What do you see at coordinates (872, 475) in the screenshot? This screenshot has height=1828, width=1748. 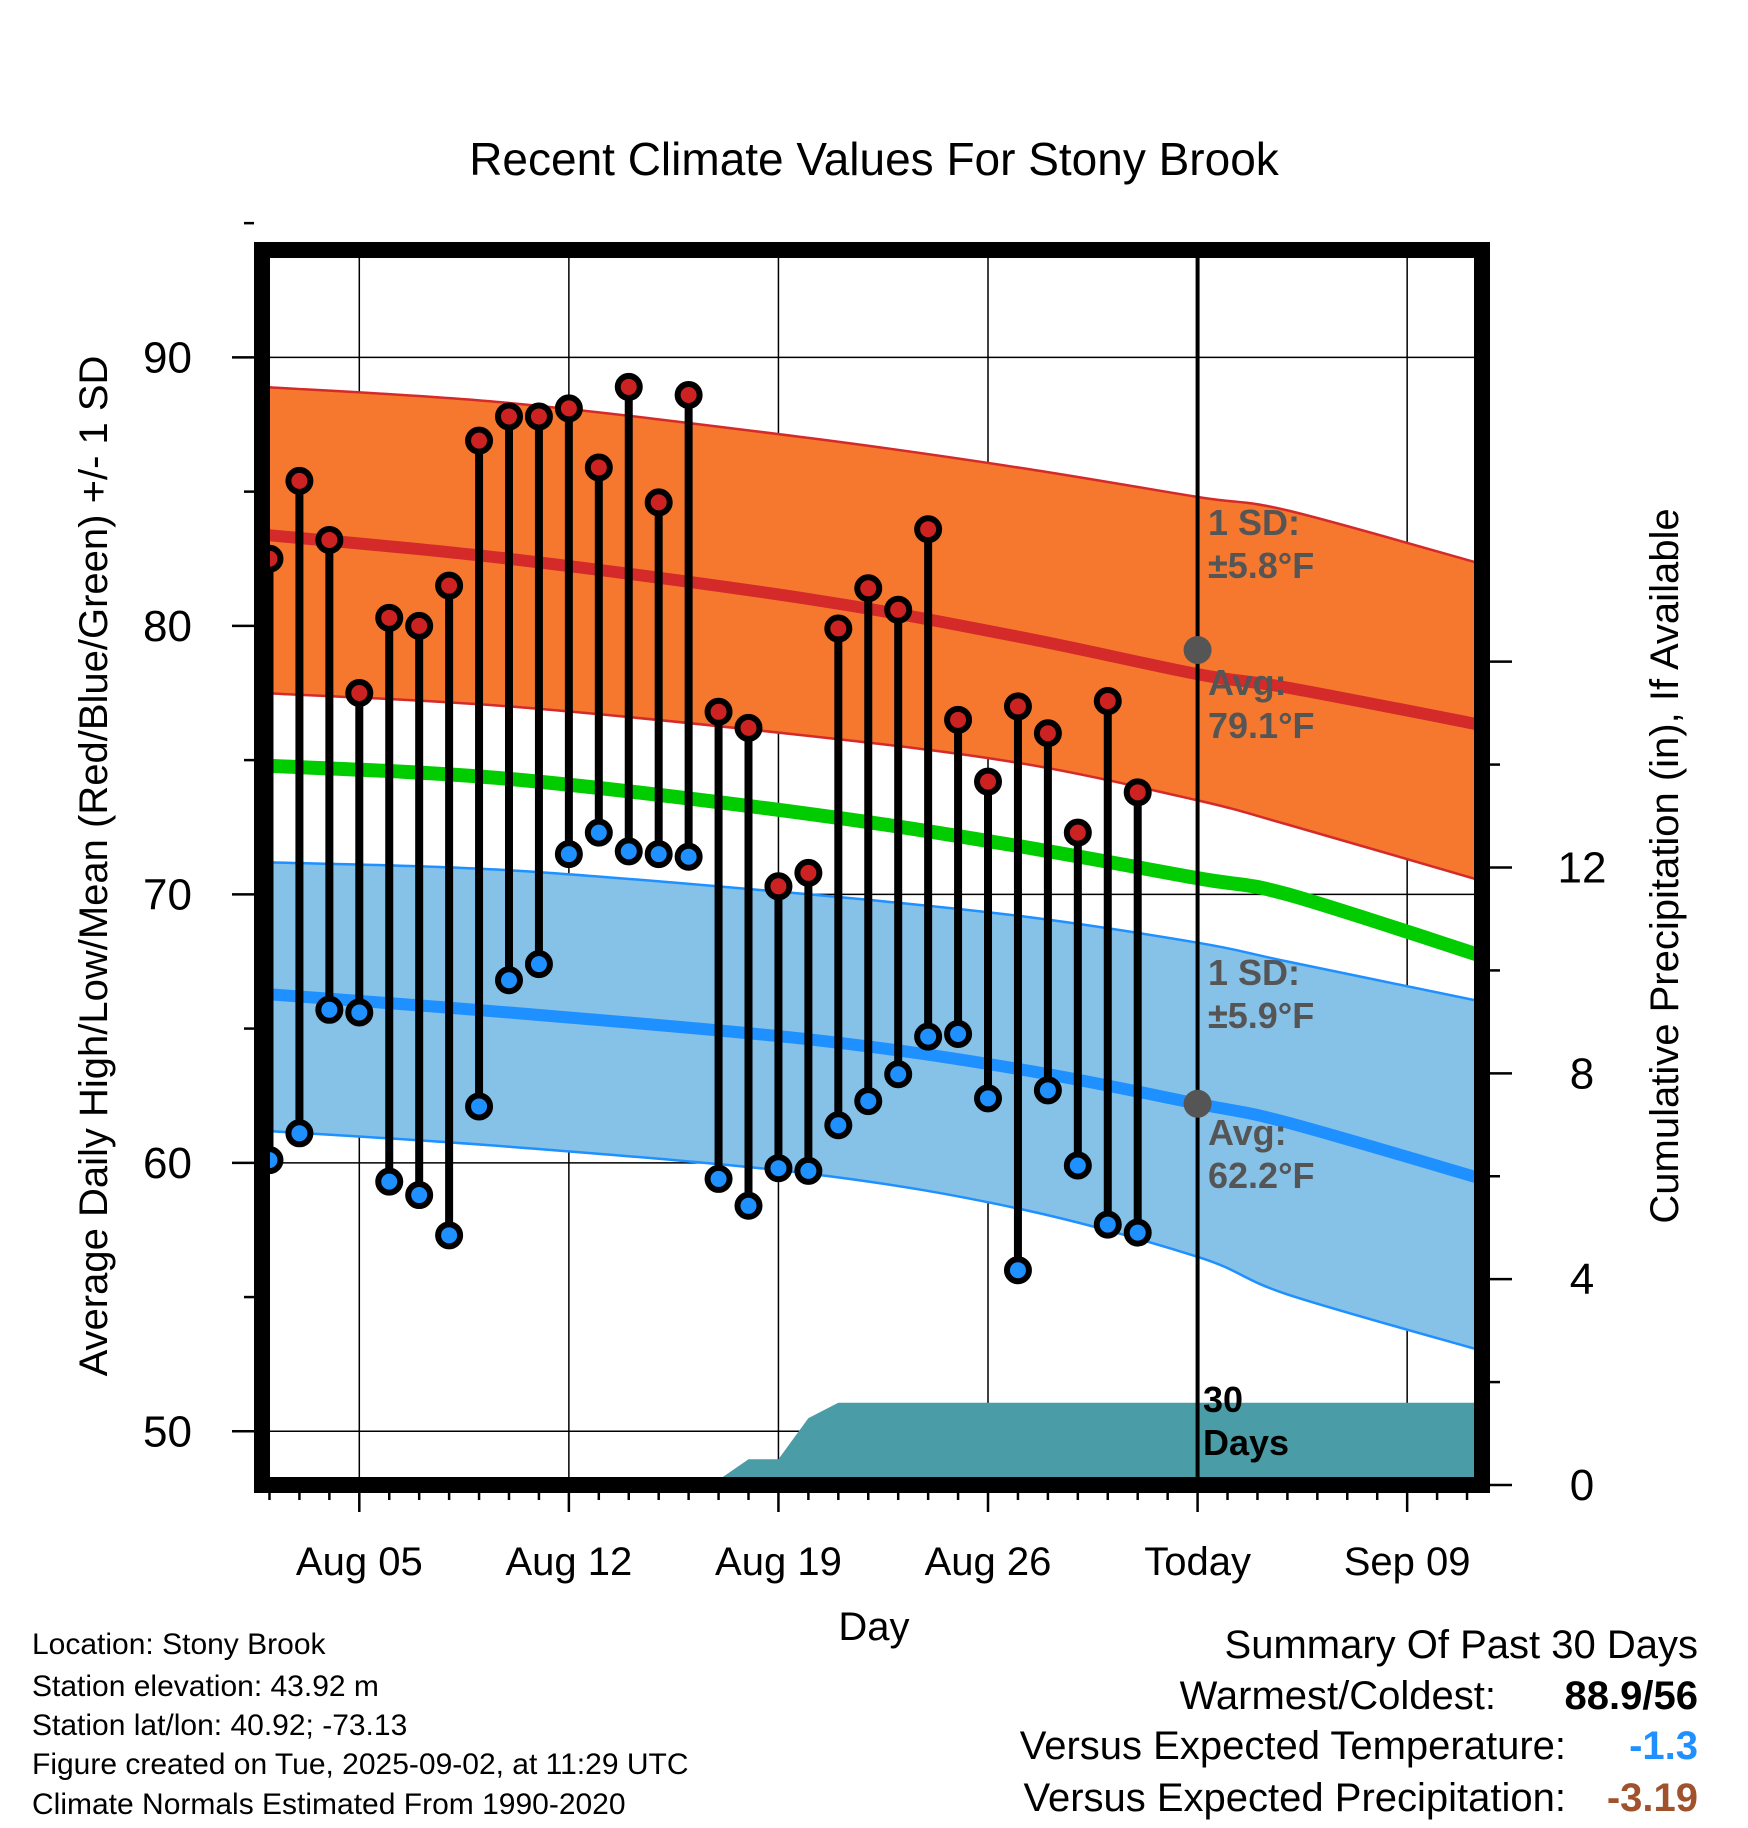 I see `high-upper-edge` at bounding box center [872, 475].